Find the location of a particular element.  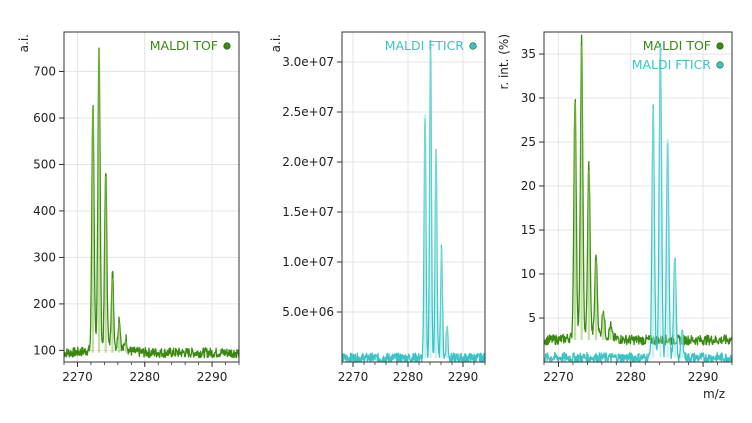

y-tick-label: 700 is located at coordinates (44, 72).